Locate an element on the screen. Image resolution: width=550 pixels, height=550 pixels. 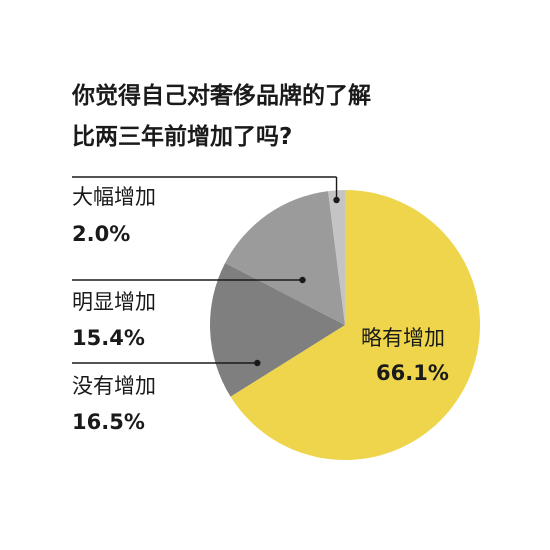
slice-value-meiyou: 16.5% is located at coordinates (108, 422).